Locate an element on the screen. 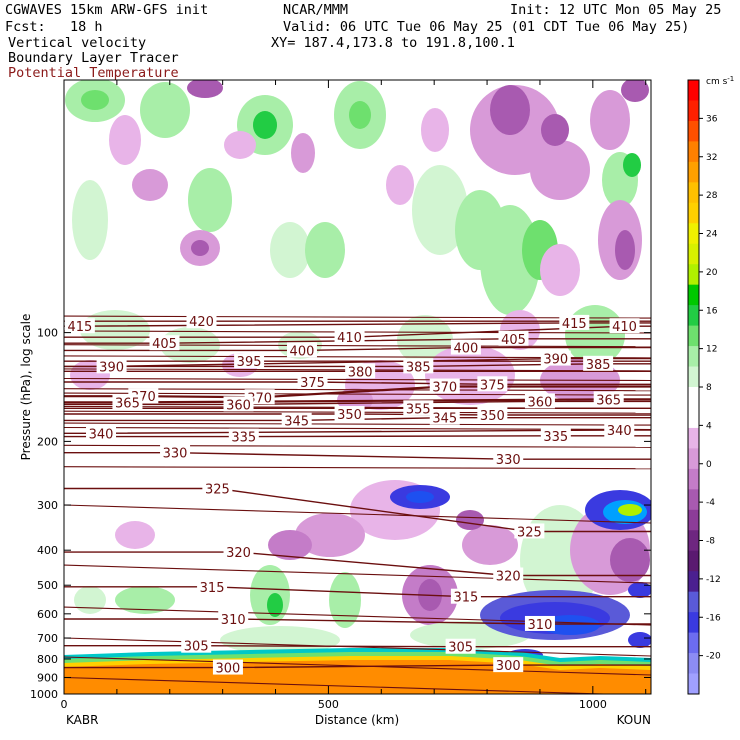  isentrope-label: 320 is located at coordinates (508, 576).